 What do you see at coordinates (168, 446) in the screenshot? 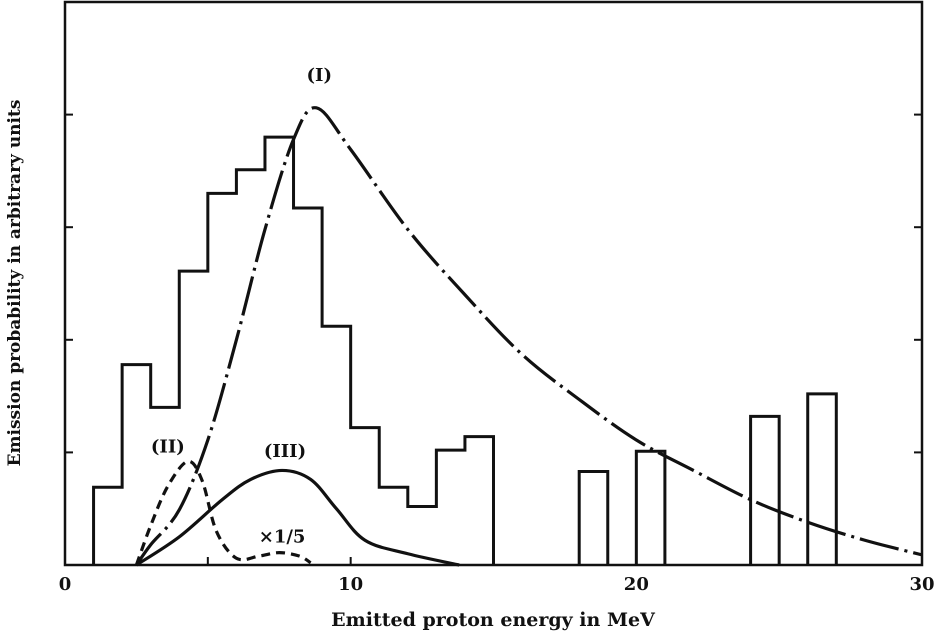
I see `curve-annotation: (II)` at bounding box center [168, 446].